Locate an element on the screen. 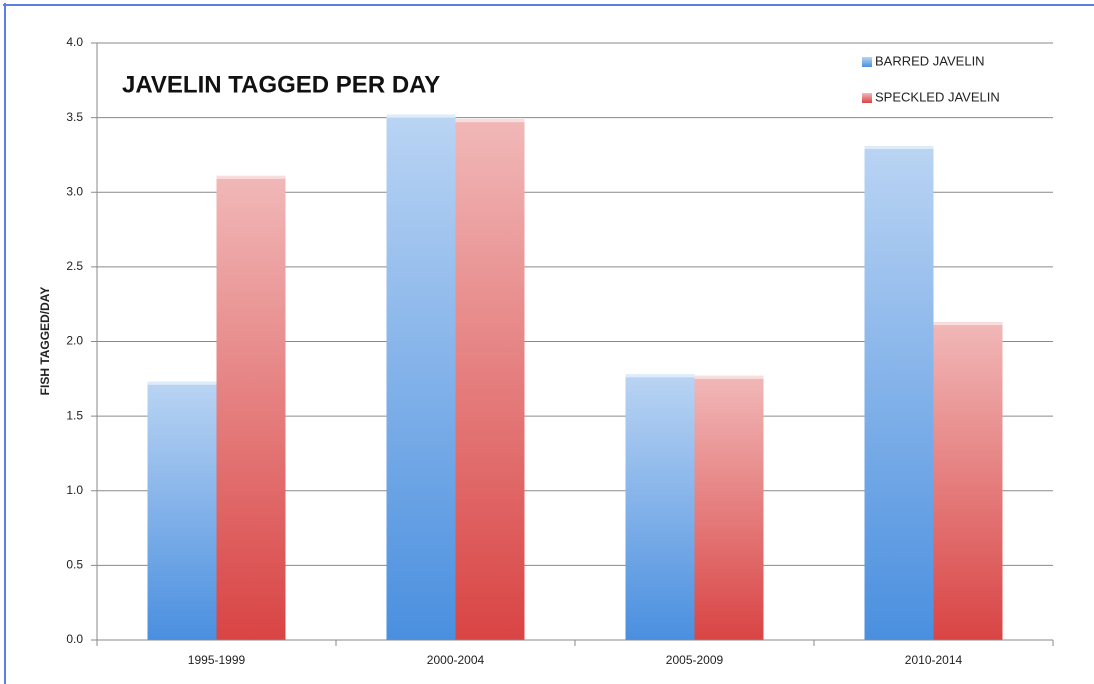 Image resolution: width=1094 pixels, height=684 pixels. chart-title: JAVELIN TAGGED PER DAY is located at coordinates (281, 84).